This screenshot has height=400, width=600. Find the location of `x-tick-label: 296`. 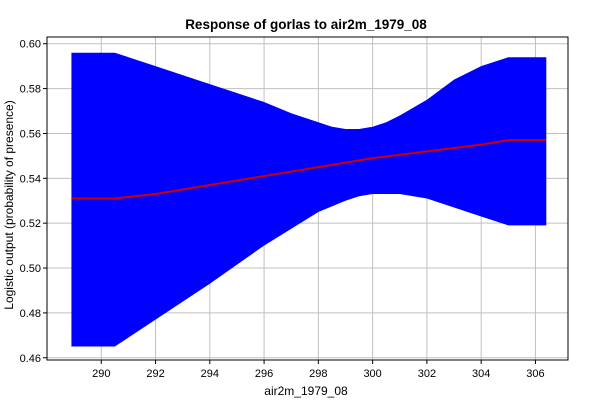

x-tick-label: 296 is located at coordinates (264, 374).